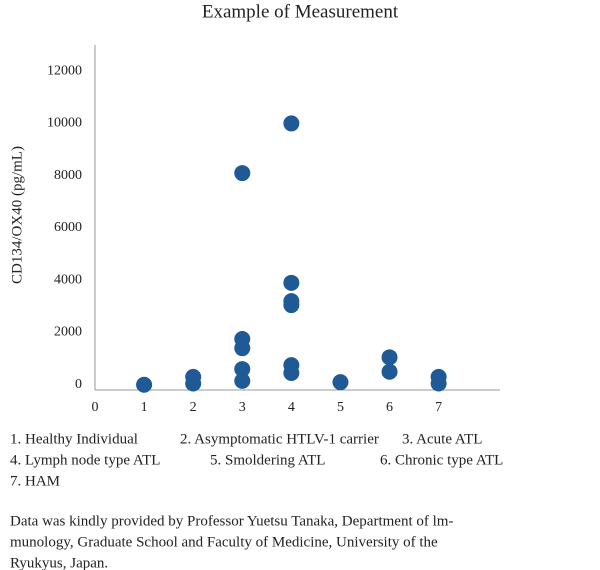 Image resolution: width=600 pixels, height=570 pixels. I want to click on y-tick-label: 2000, so click(68, 332).